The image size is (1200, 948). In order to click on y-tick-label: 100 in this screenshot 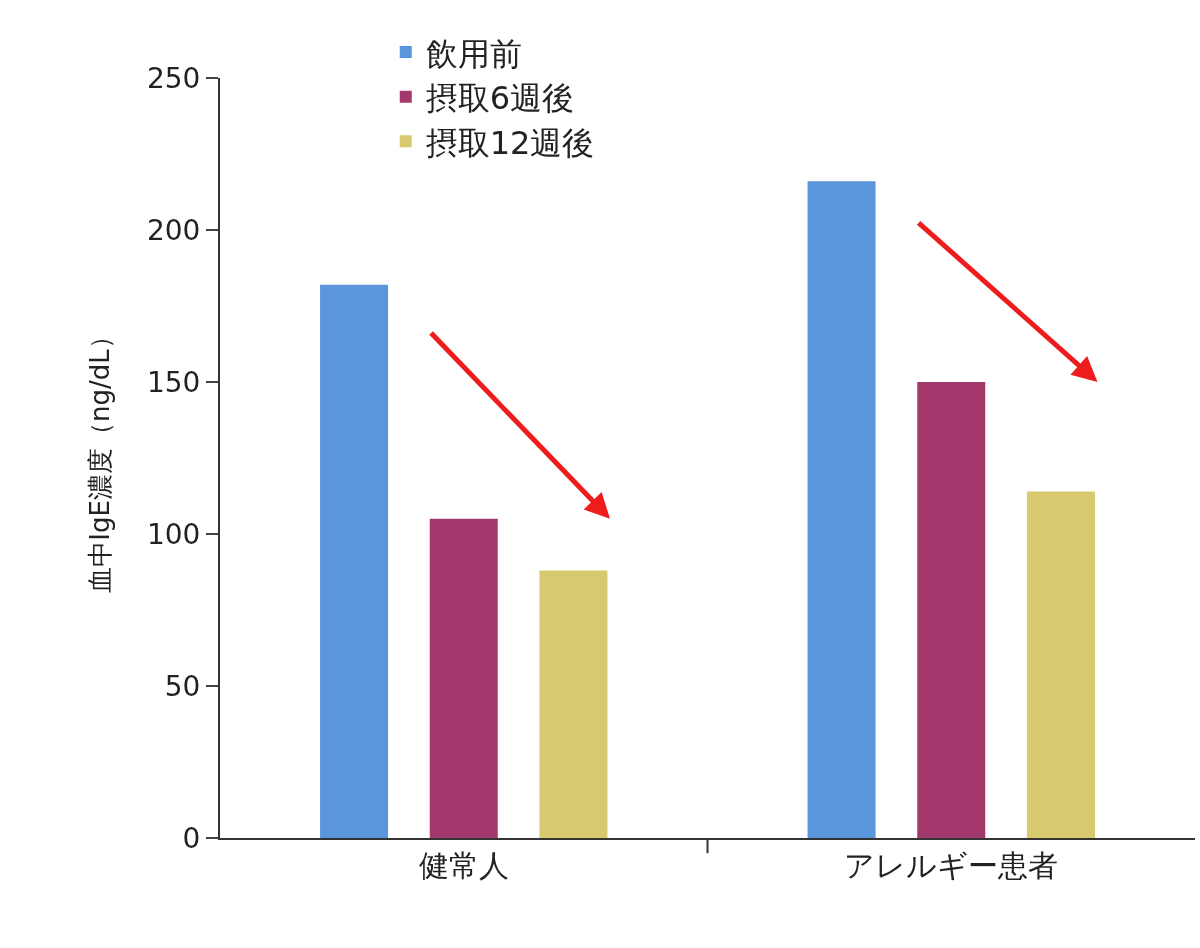, I will do `click(173, 534)`.